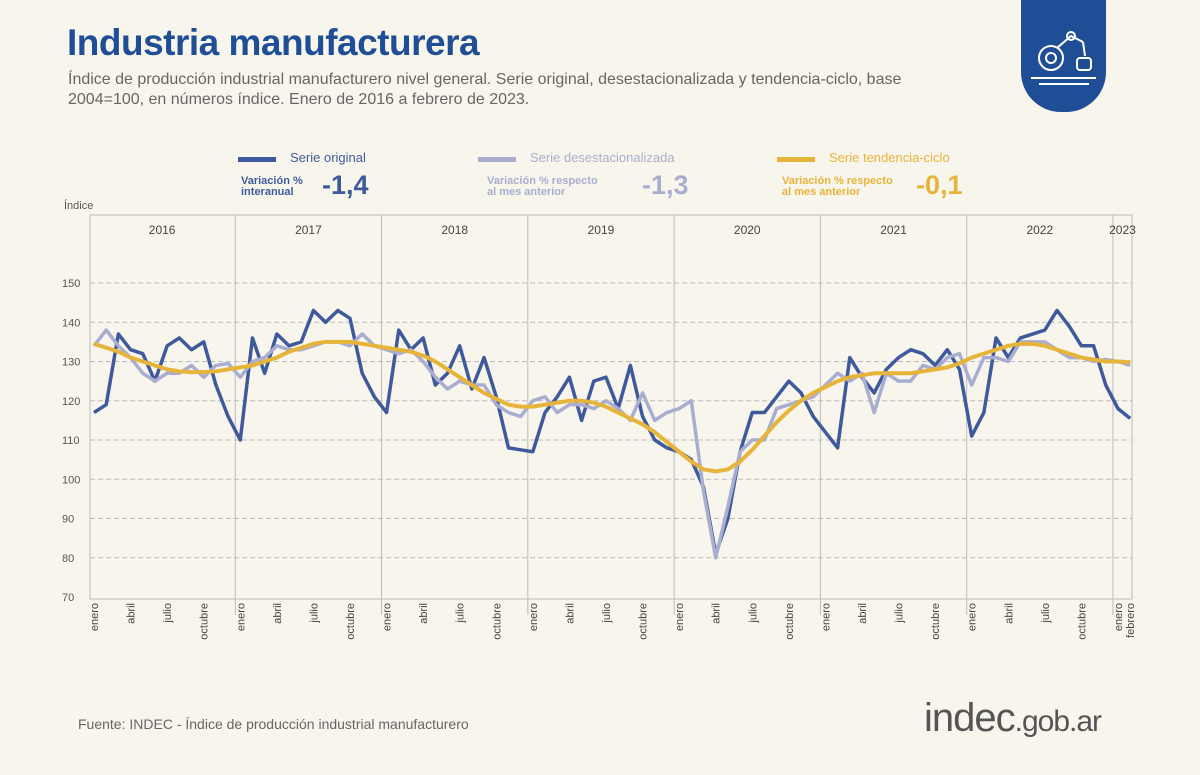  Describe the element at coordinates (1013, 718) in the screenshot. I see `indec-logo: indec.gob.ar` at that location.